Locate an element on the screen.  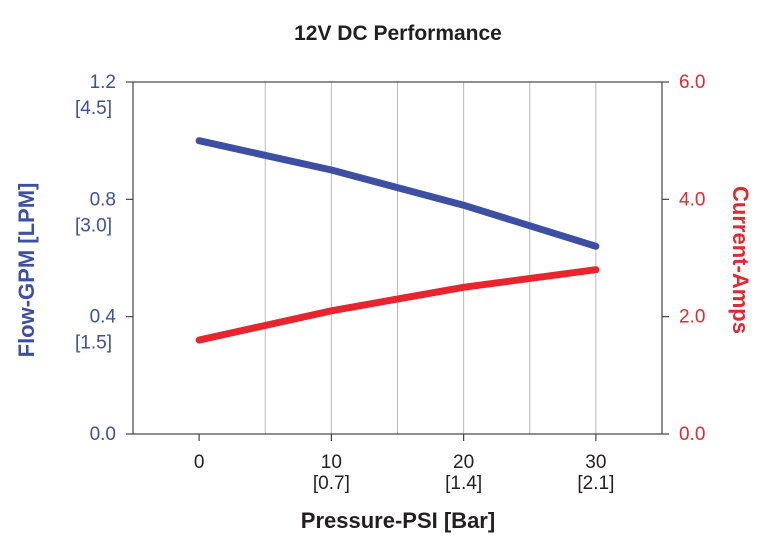
right-tick-label: 0.0 is located at coordinates (692, 434).